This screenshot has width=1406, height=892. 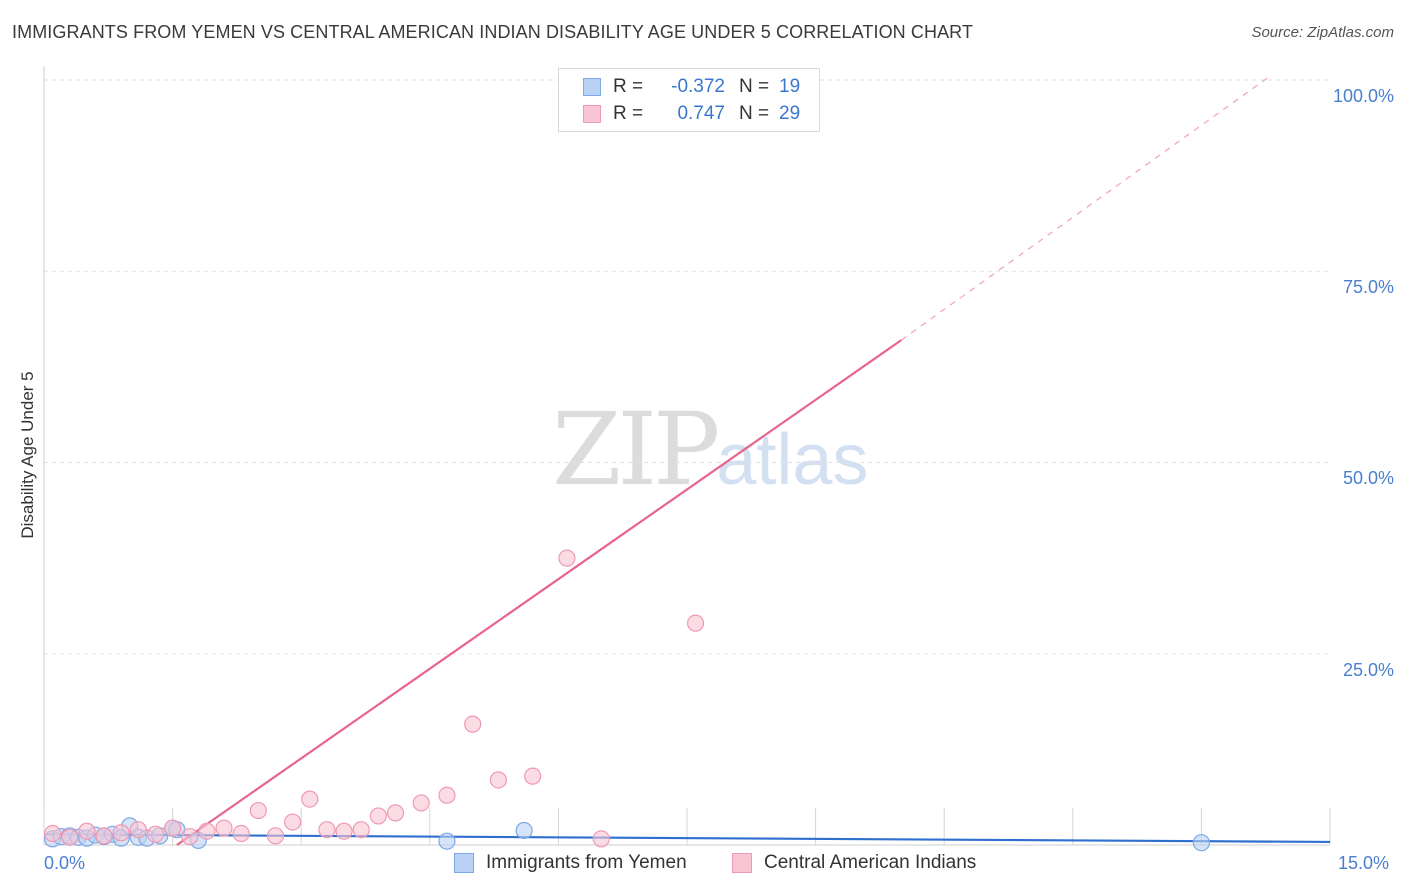 I want to click on bottom-legend-central-american: Central American Indians, so click(x=854, y=863).